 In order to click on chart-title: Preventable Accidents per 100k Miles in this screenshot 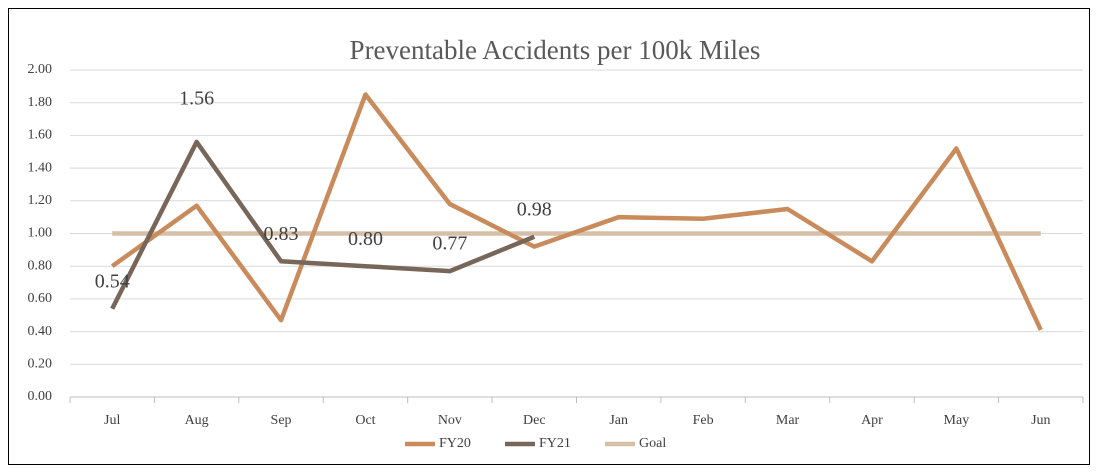, I will do `click(555, 50)`.